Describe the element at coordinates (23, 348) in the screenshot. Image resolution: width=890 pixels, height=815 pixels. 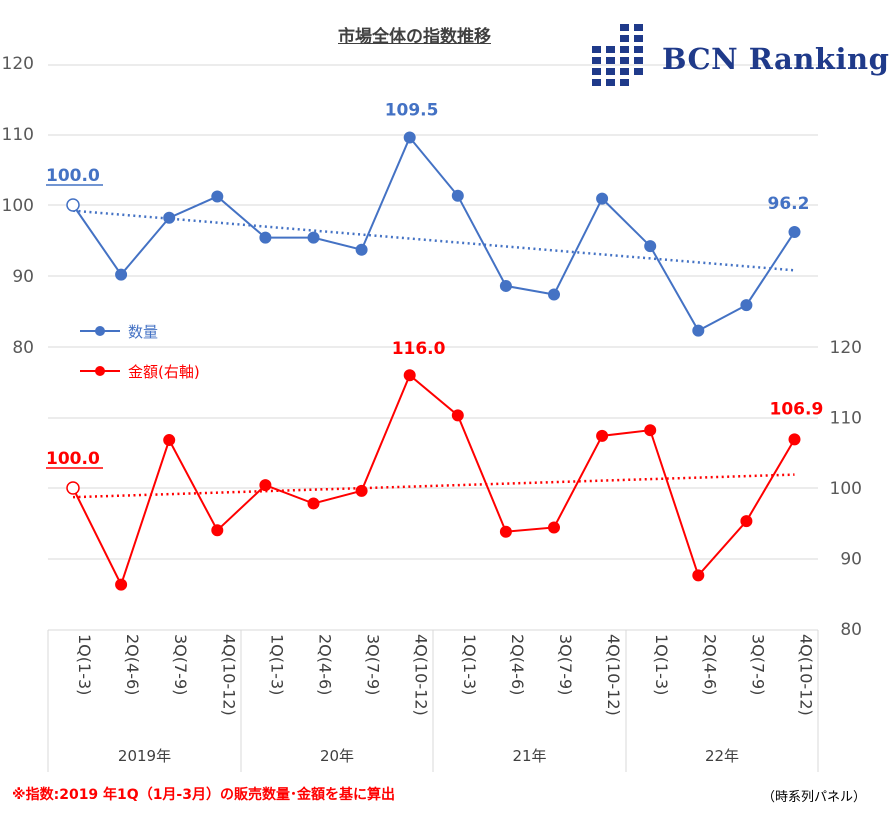
I see `left-axis-tick-80: 80` at that location.